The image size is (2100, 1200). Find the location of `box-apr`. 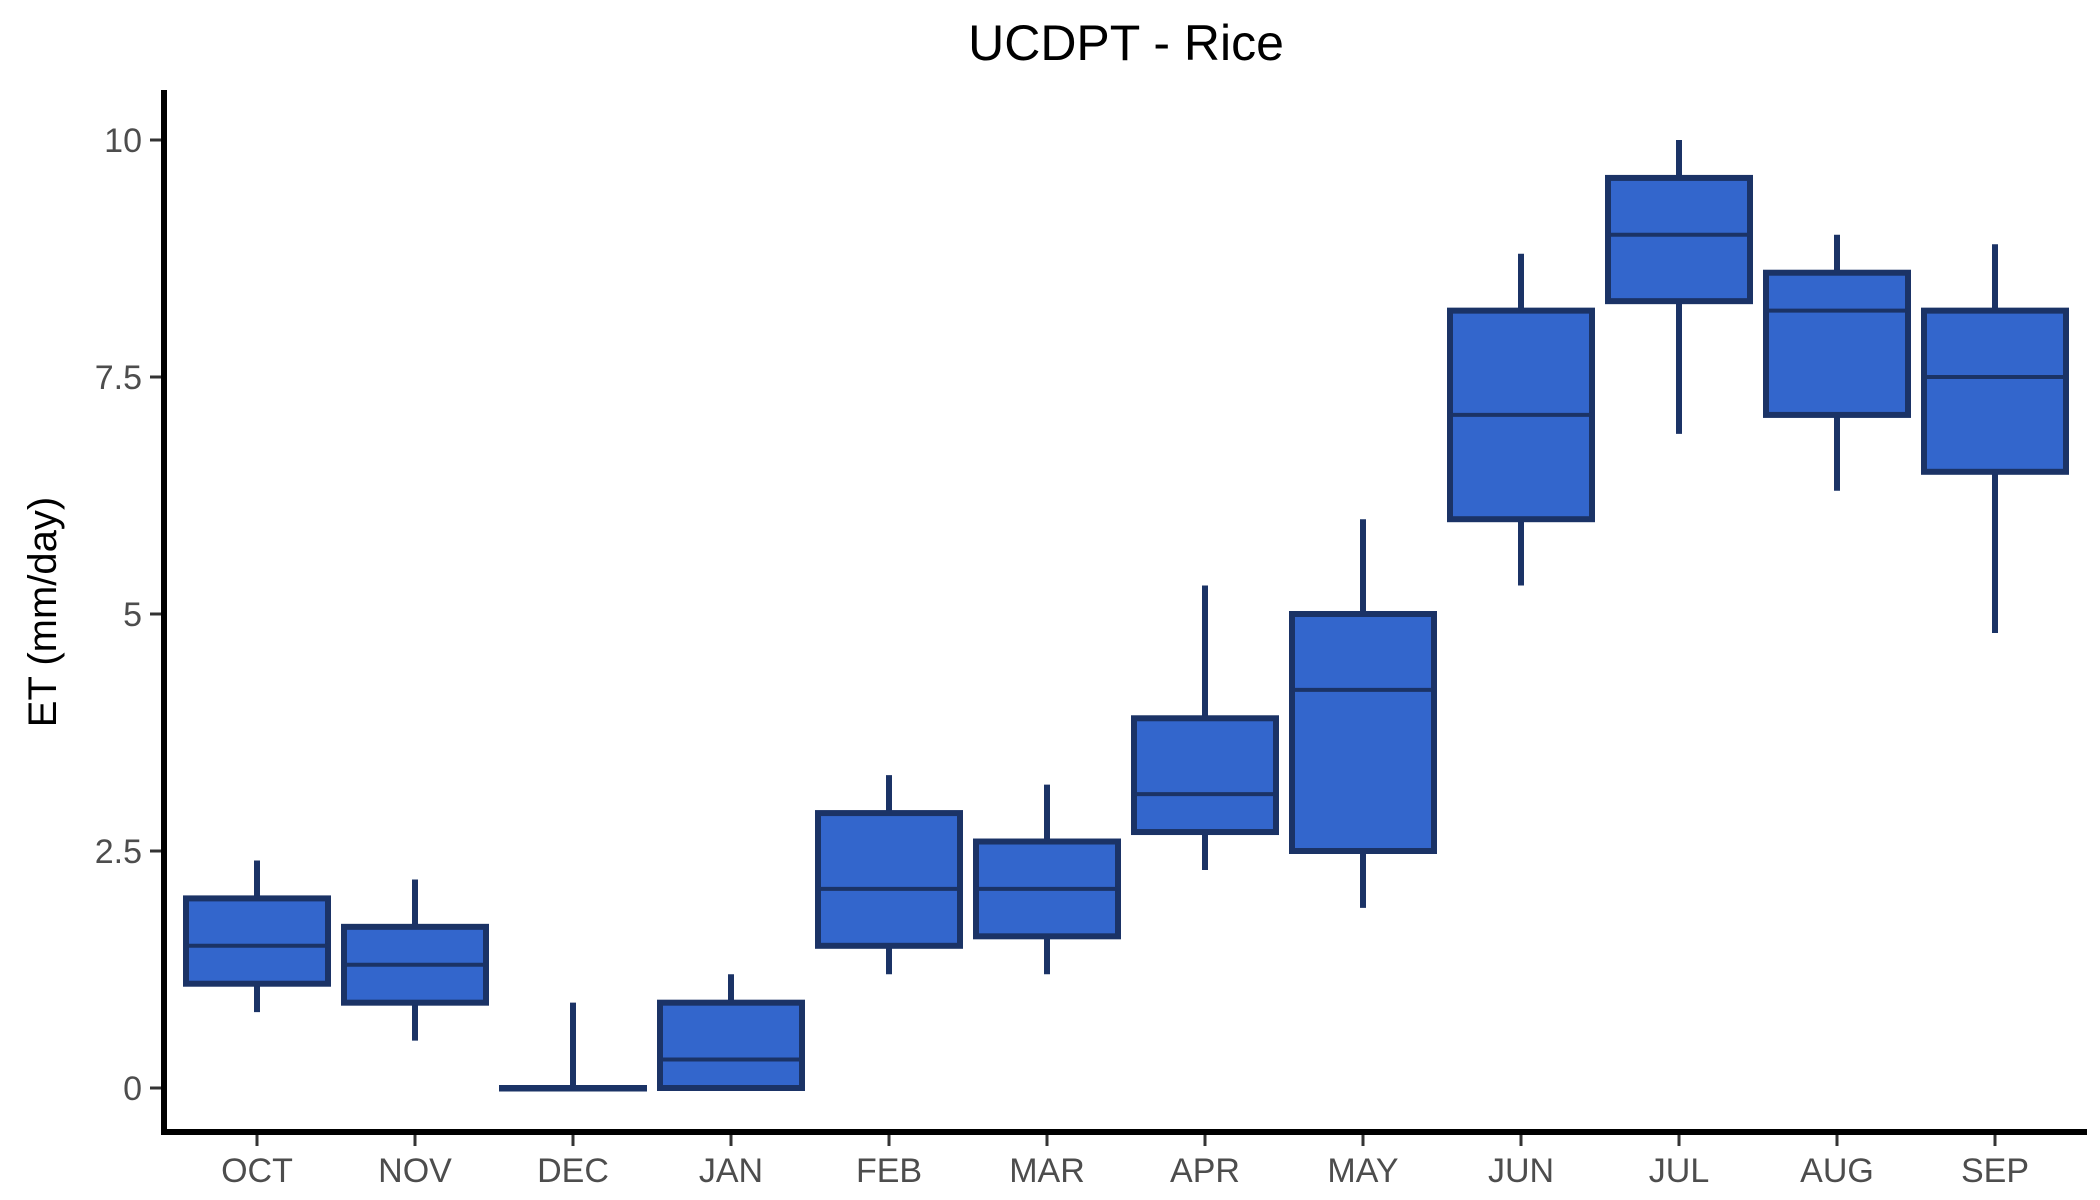

box-apr is located at coordinates (1205, 727).